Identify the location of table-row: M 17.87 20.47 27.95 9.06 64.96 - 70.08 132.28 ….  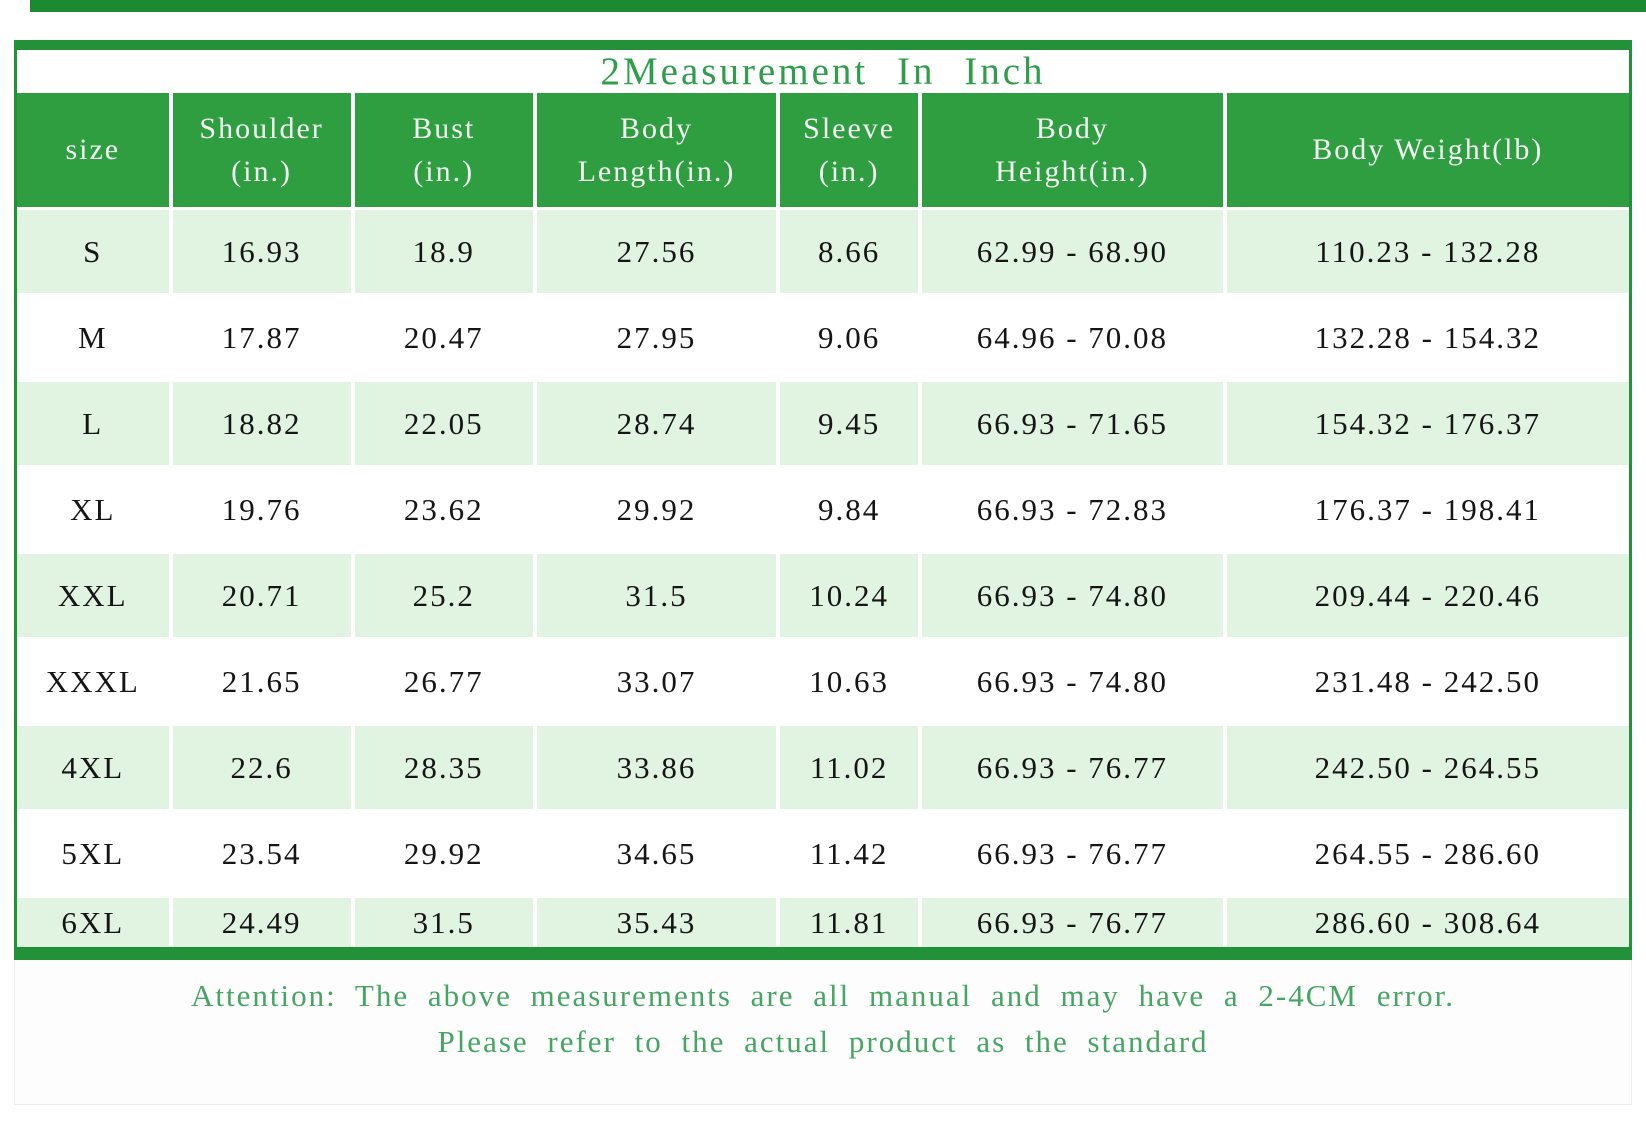
(823, 336).